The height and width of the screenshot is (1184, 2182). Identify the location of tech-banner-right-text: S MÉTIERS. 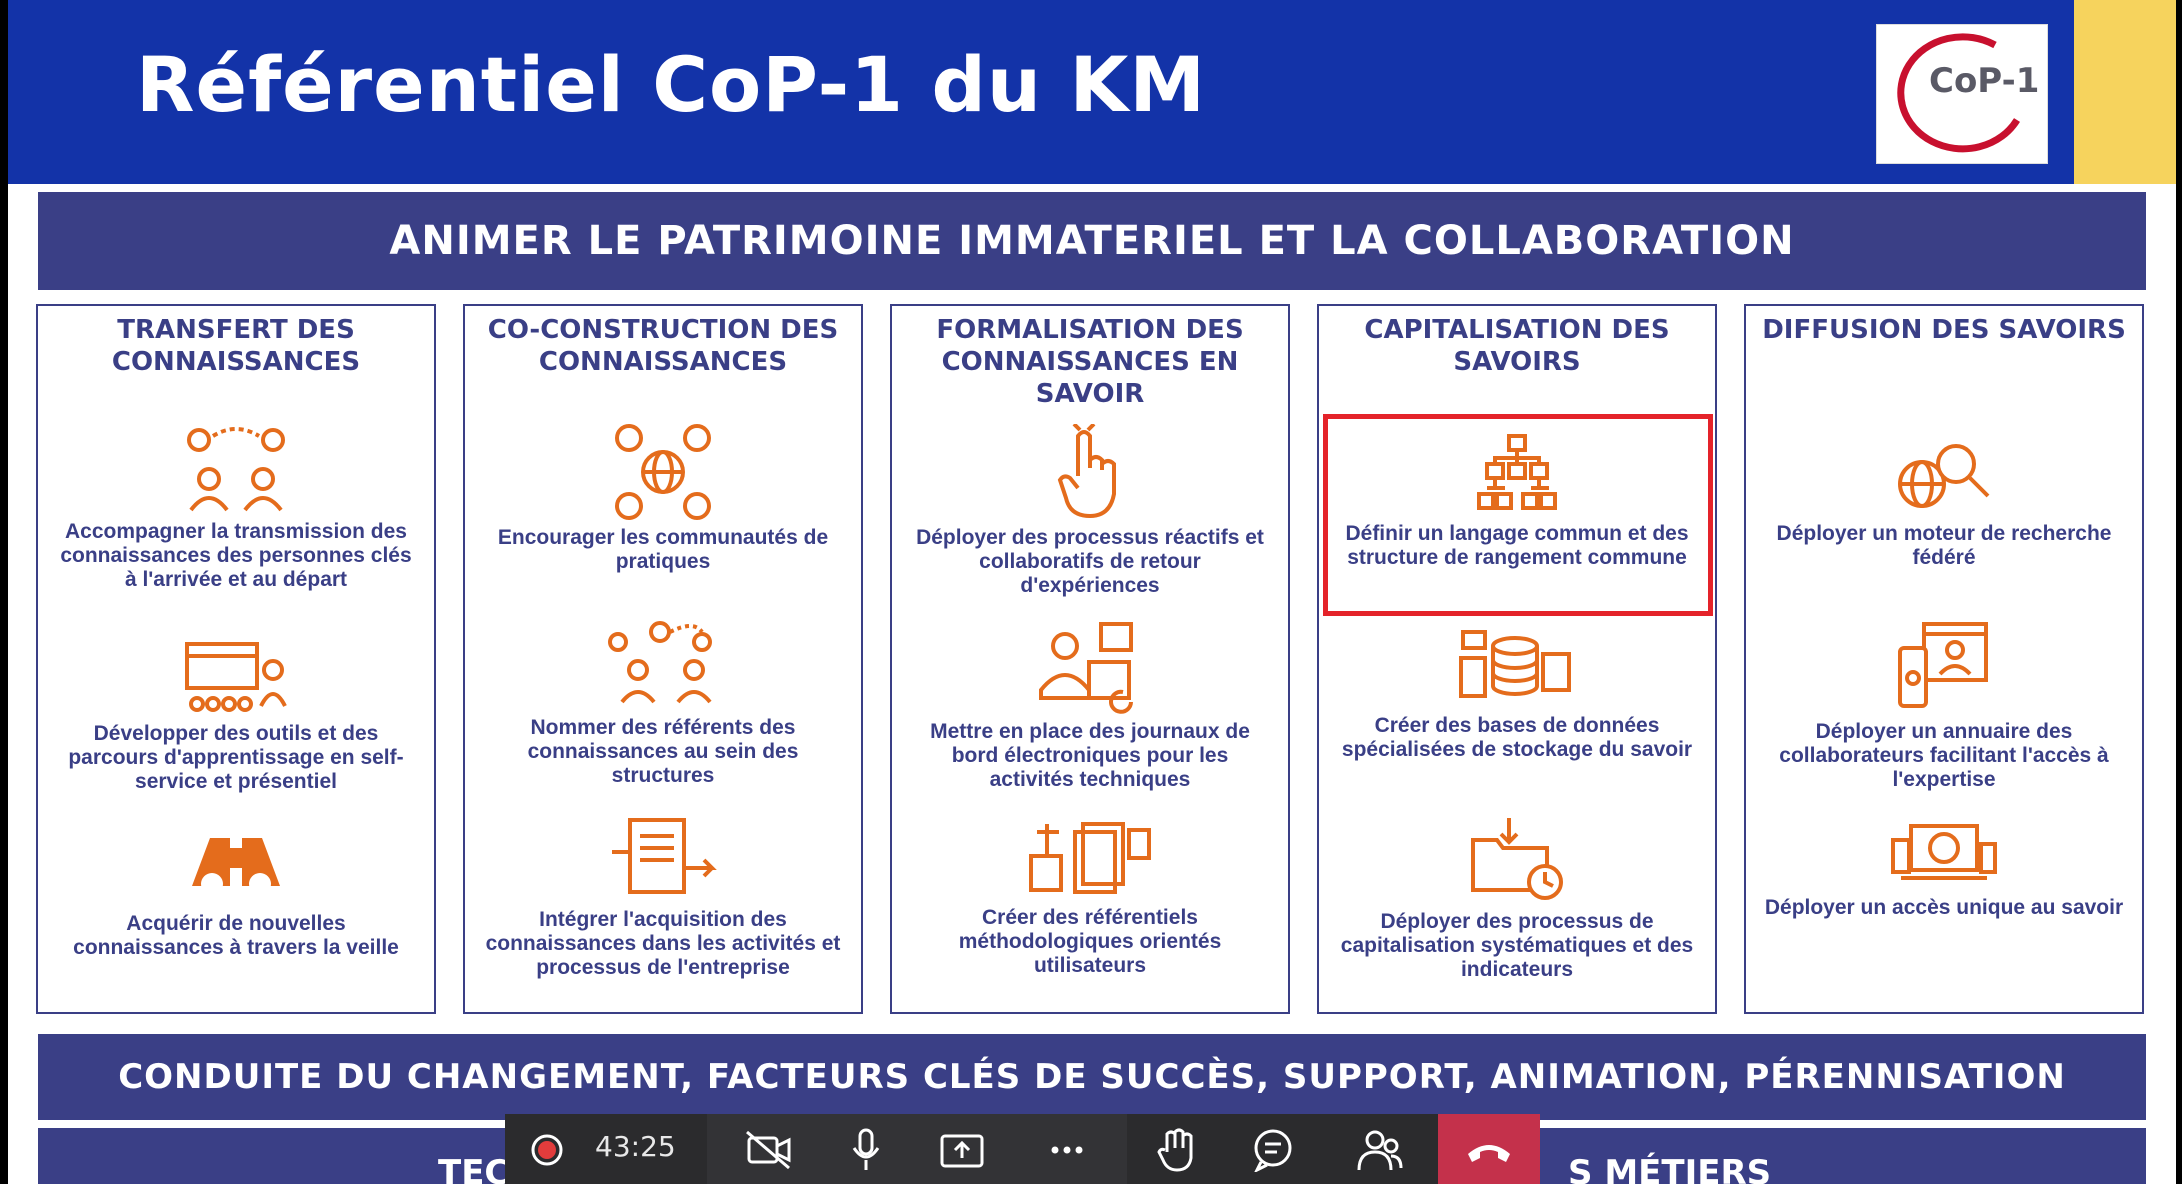
(1670, 1168).